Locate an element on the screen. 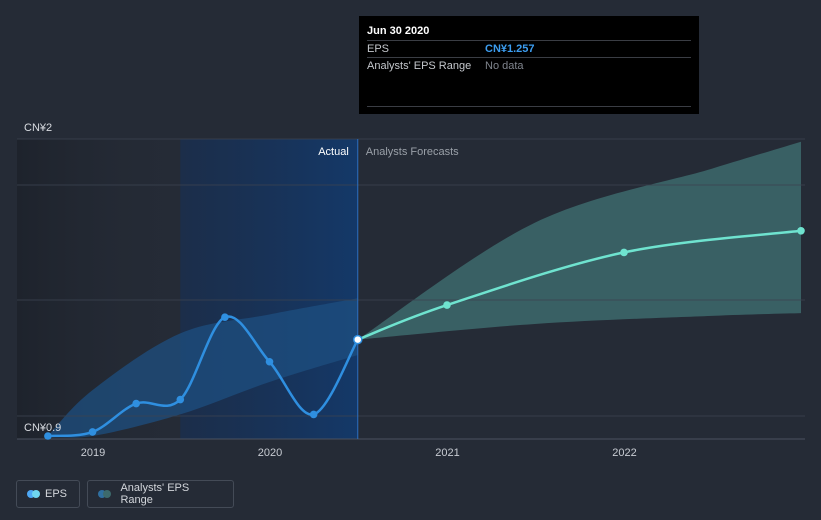  actual-label: Actual is located at coordinates (333, 152).